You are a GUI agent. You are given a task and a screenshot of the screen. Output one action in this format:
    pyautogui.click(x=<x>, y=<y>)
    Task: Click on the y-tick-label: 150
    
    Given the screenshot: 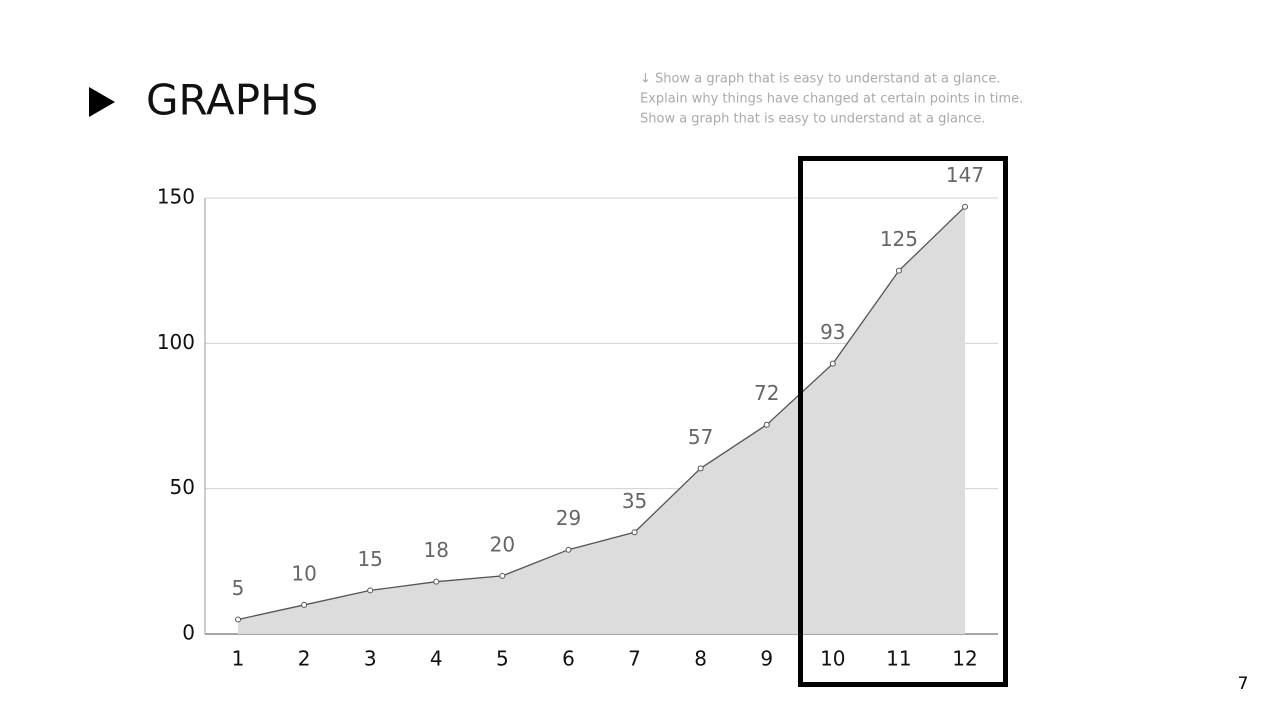 What is the action you would take?
    pyautogui.click(x=176, y=197)
    